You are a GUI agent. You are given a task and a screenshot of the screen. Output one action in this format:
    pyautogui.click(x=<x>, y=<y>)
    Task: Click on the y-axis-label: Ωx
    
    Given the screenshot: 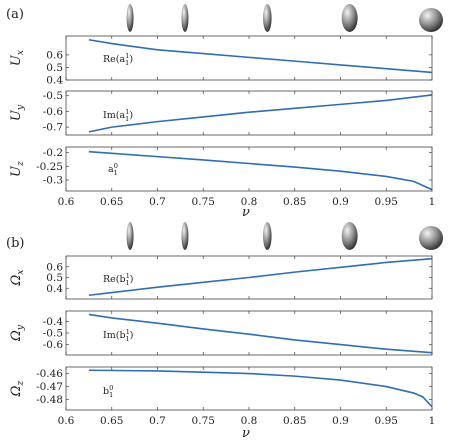 What is the action you would take?
    pyautogui.click(x=17, y=278)
    